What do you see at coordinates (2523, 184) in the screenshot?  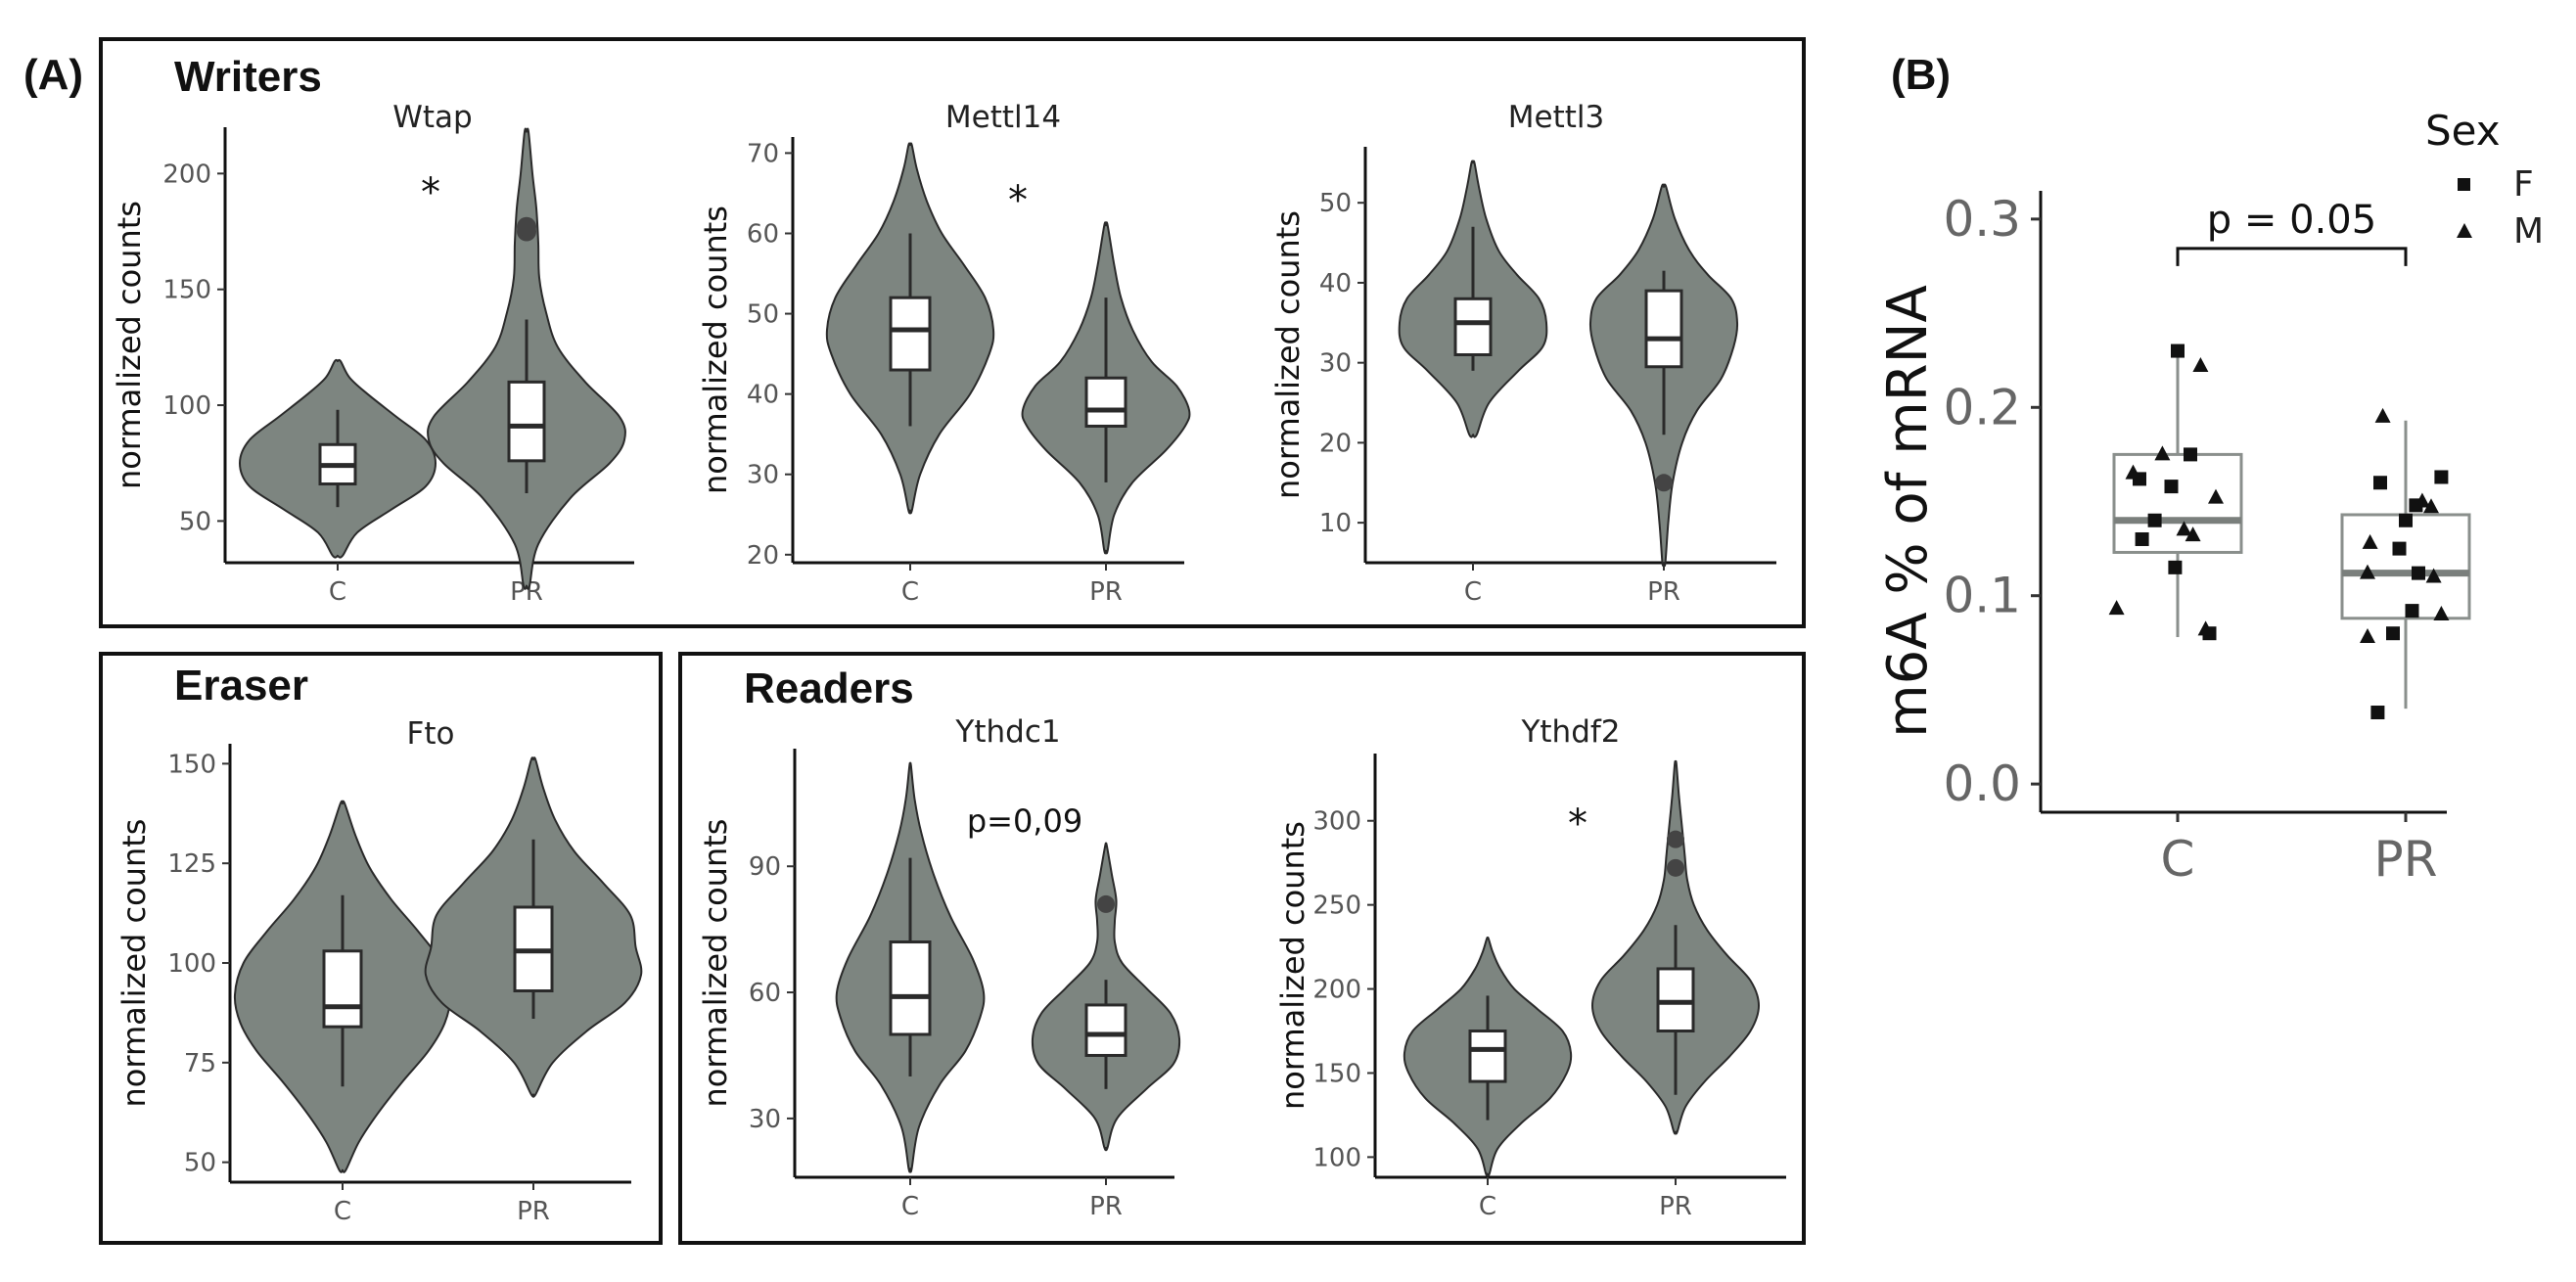 I see `legend-label-f: F` at bounding box center [2523, 184].